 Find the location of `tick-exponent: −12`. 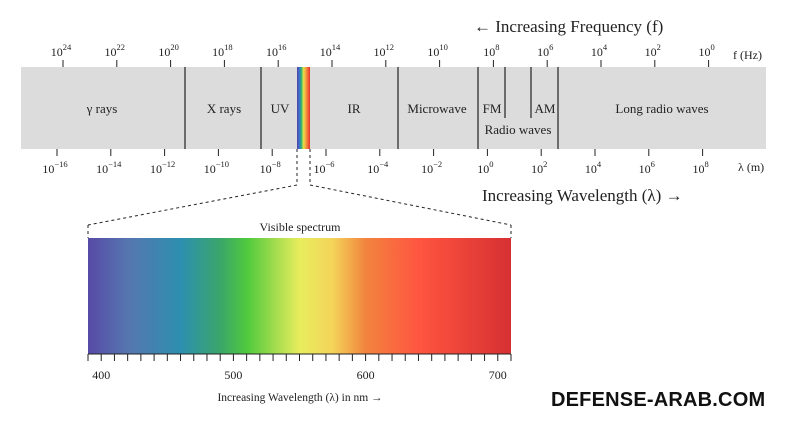

tick-exponent: −12 is located at coordinates (168, 164).